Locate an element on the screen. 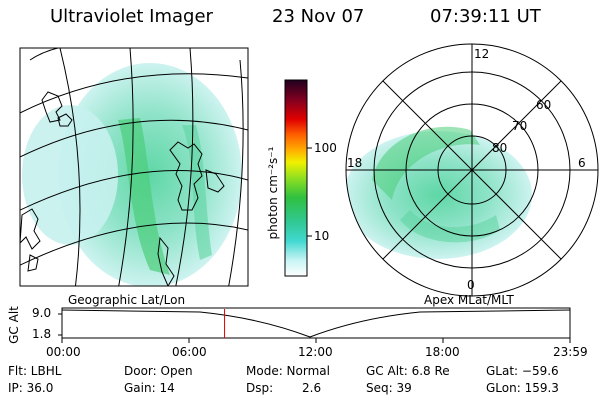 The height and width of the screenshot is (400, 600). colorbar-unit-label: photon cm⁻²s⁻¹ is located at coordinates (273, 193).